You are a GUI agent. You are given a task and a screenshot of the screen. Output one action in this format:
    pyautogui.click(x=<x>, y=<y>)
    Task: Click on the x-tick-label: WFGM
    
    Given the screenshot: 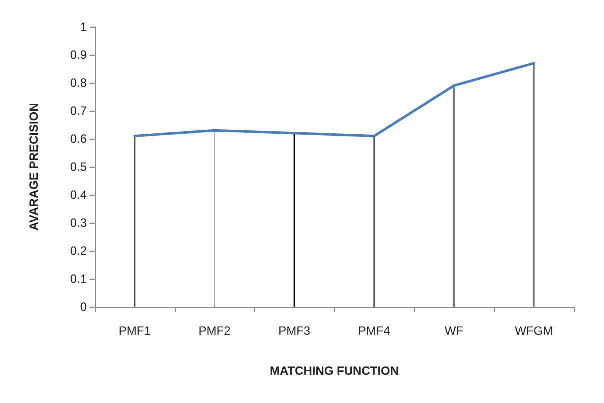 What is the action you would take?
    pyautogui.click(x=534, y=331)
    